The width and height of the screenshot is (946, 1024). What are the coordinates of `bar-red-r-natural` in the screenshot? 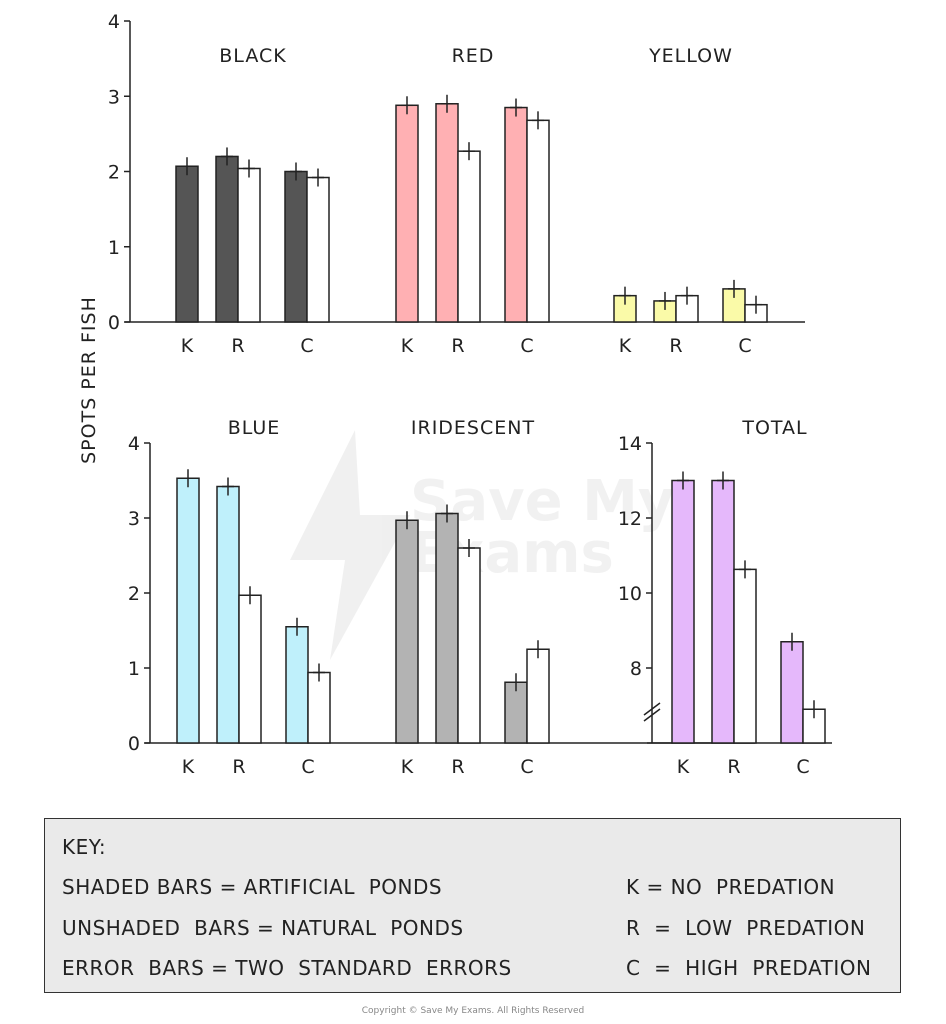 It's located at (469, 236).